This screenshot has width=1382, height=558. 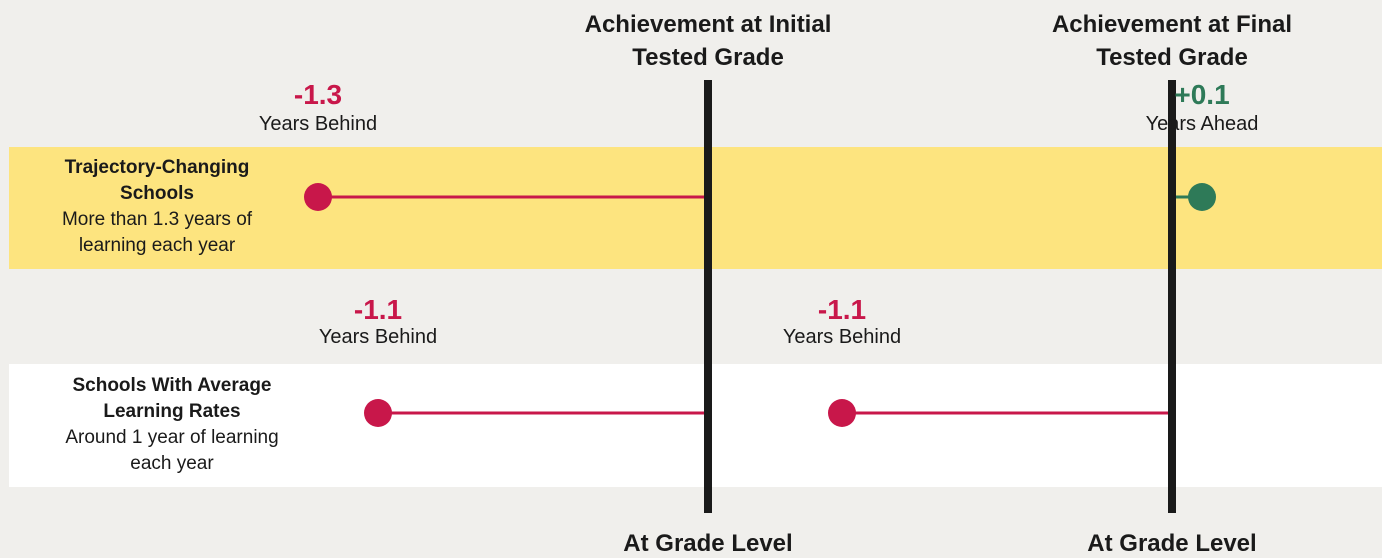 What do you see at coordinates (157, 180) in the screenshot?
I see `row-label: Trajectory-Changing Schools` at bounding box center [157, 180].